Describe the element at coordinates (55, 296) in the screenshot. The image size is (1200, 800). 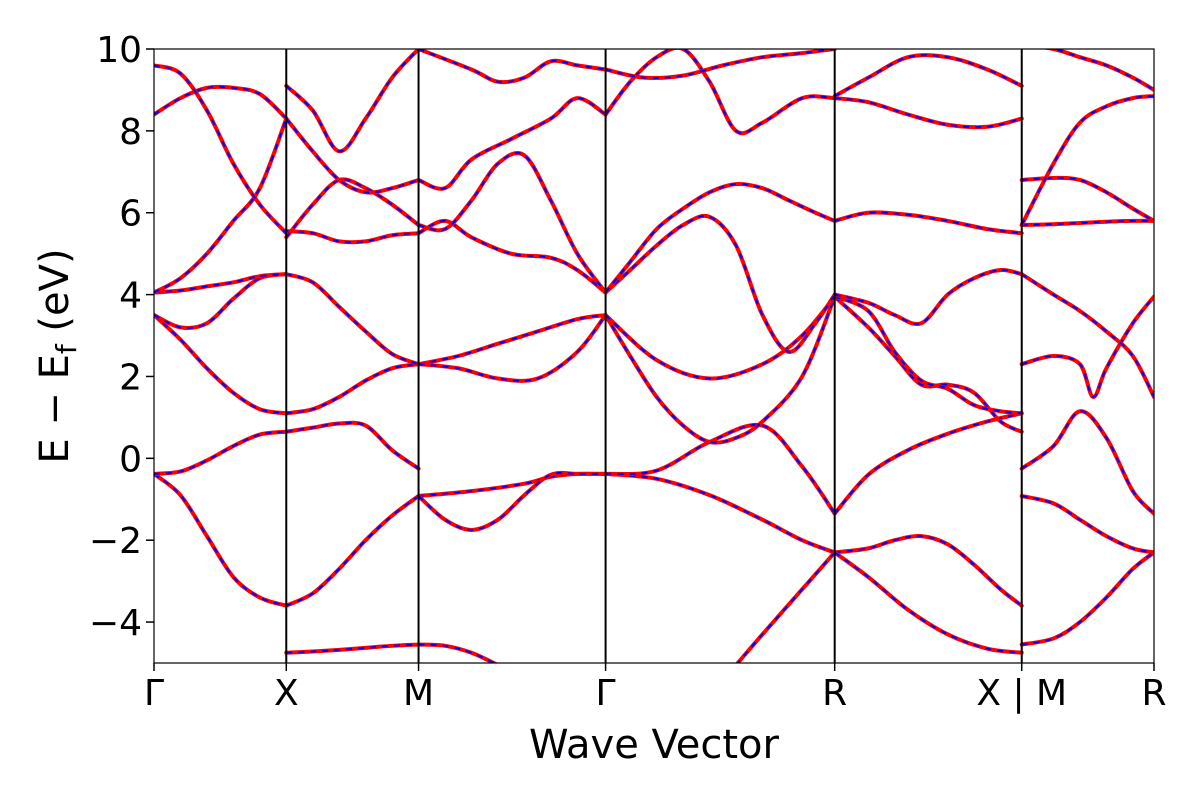
I see `y-axis-title-unit: (eV)` at that location.